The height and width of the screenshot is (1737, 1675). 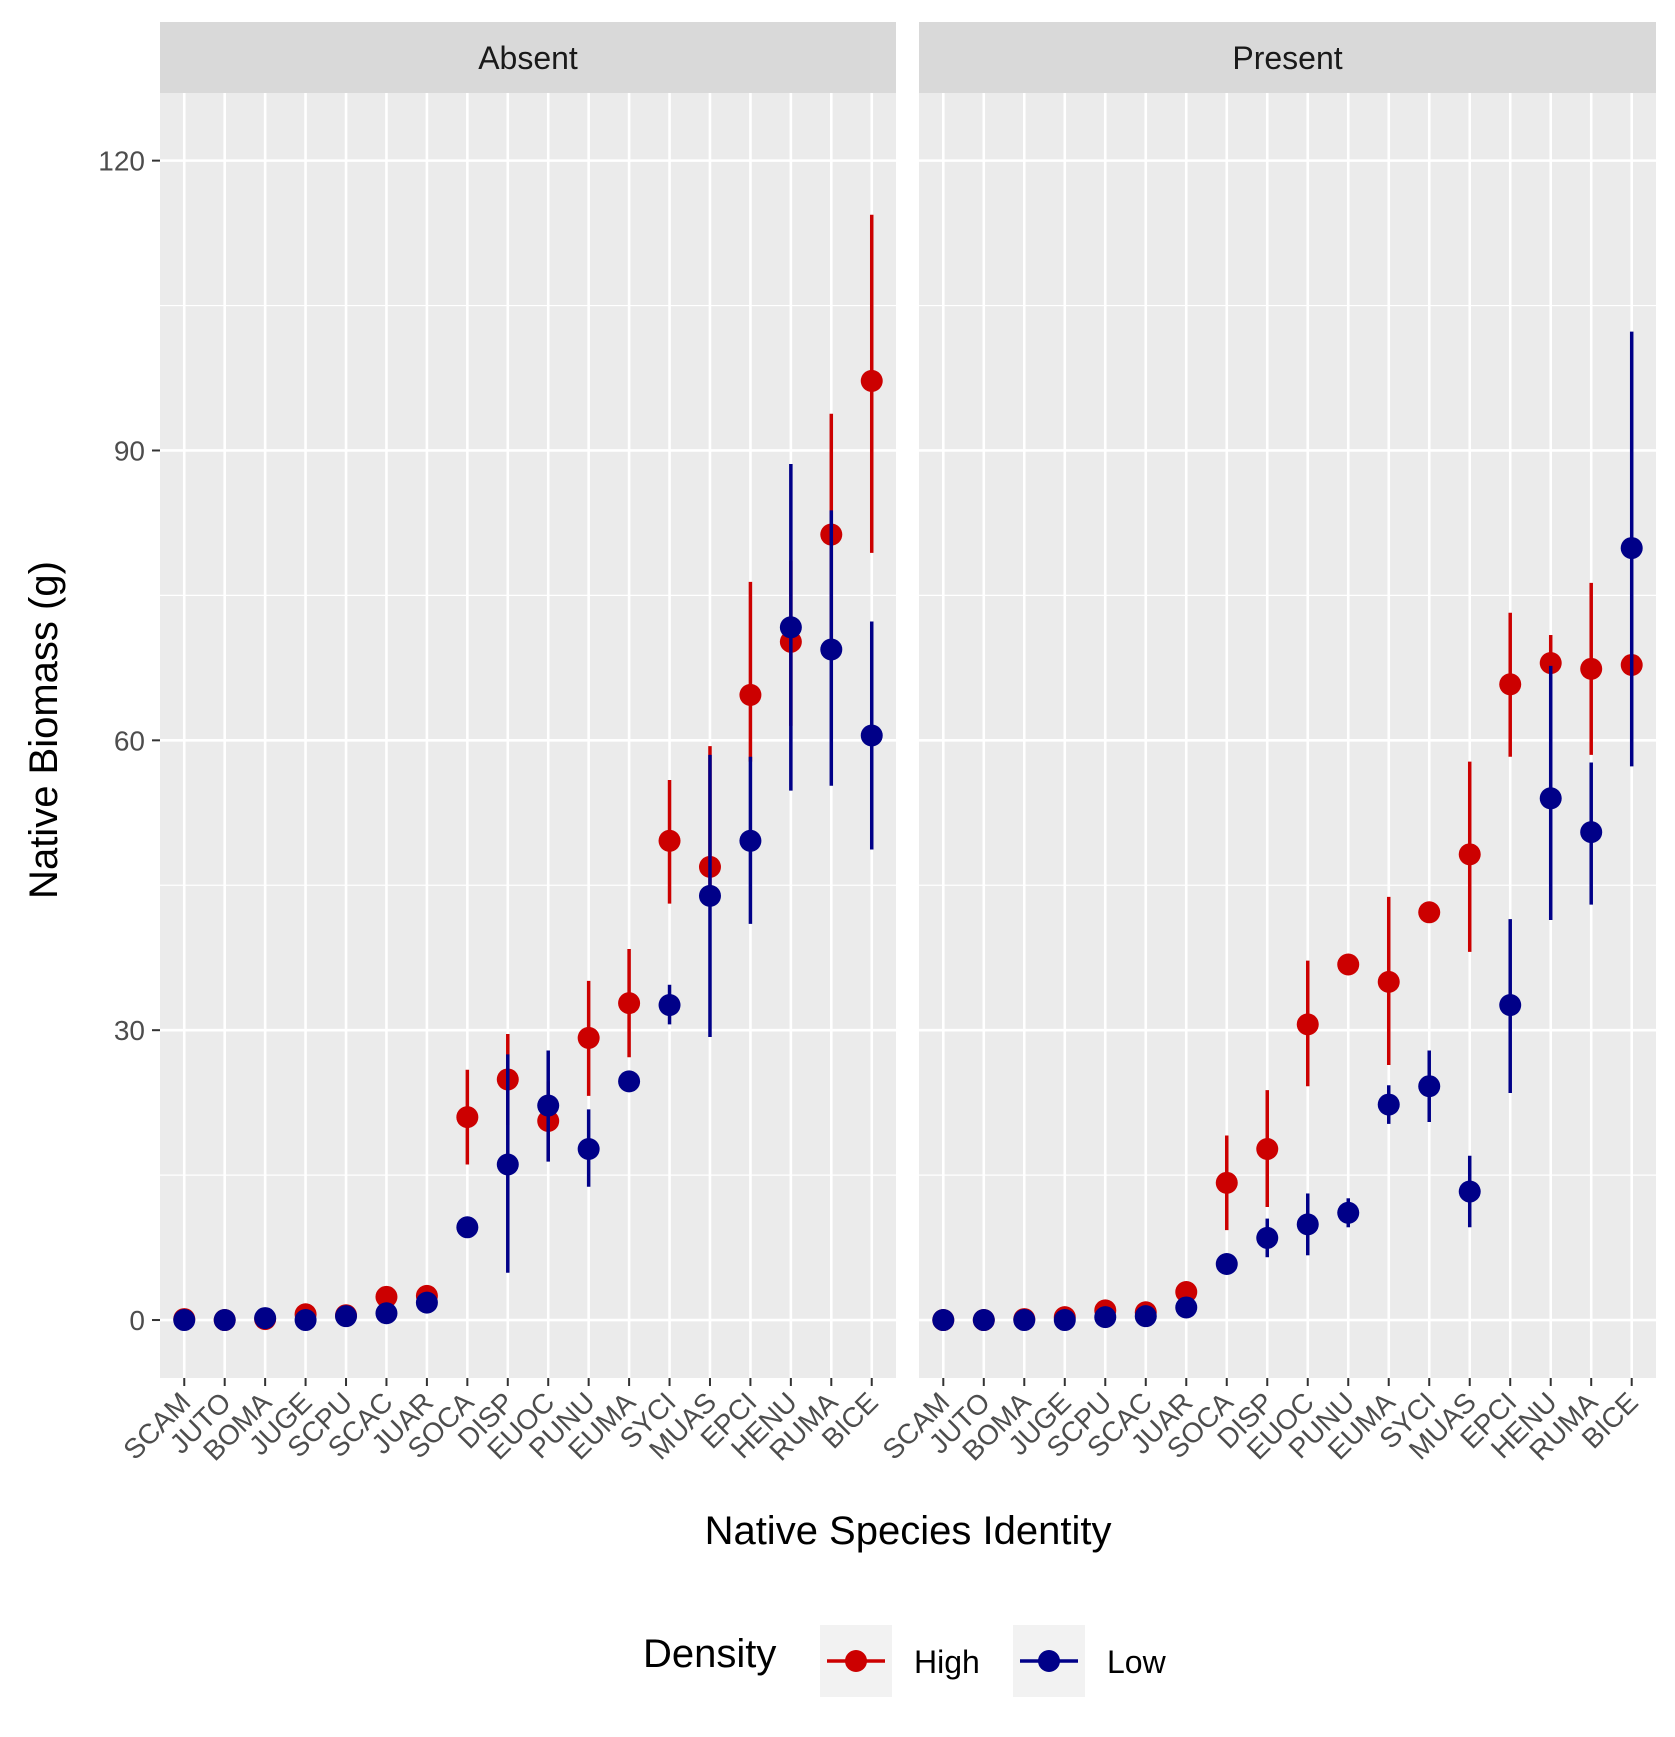 What do you see at coordinates (44, 730) in the screenshot?
I see `y-axis-title: Native Biomass (g)` at bounding box center [44, 730].